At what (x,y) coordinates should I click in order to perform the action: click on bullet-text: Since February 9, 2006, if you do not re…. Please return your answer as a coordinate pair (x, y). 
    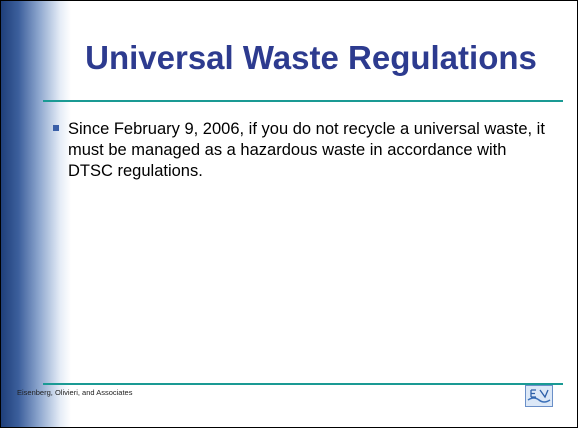
    Looking at the image, I should click on (306, 150).